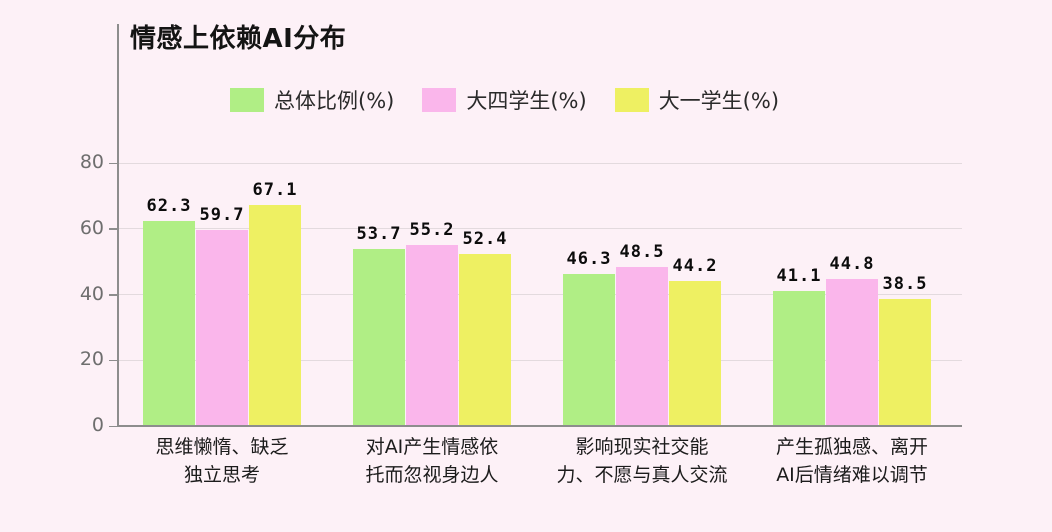  I want to click on y-axis-tick-label: 60, so click(91, 227).